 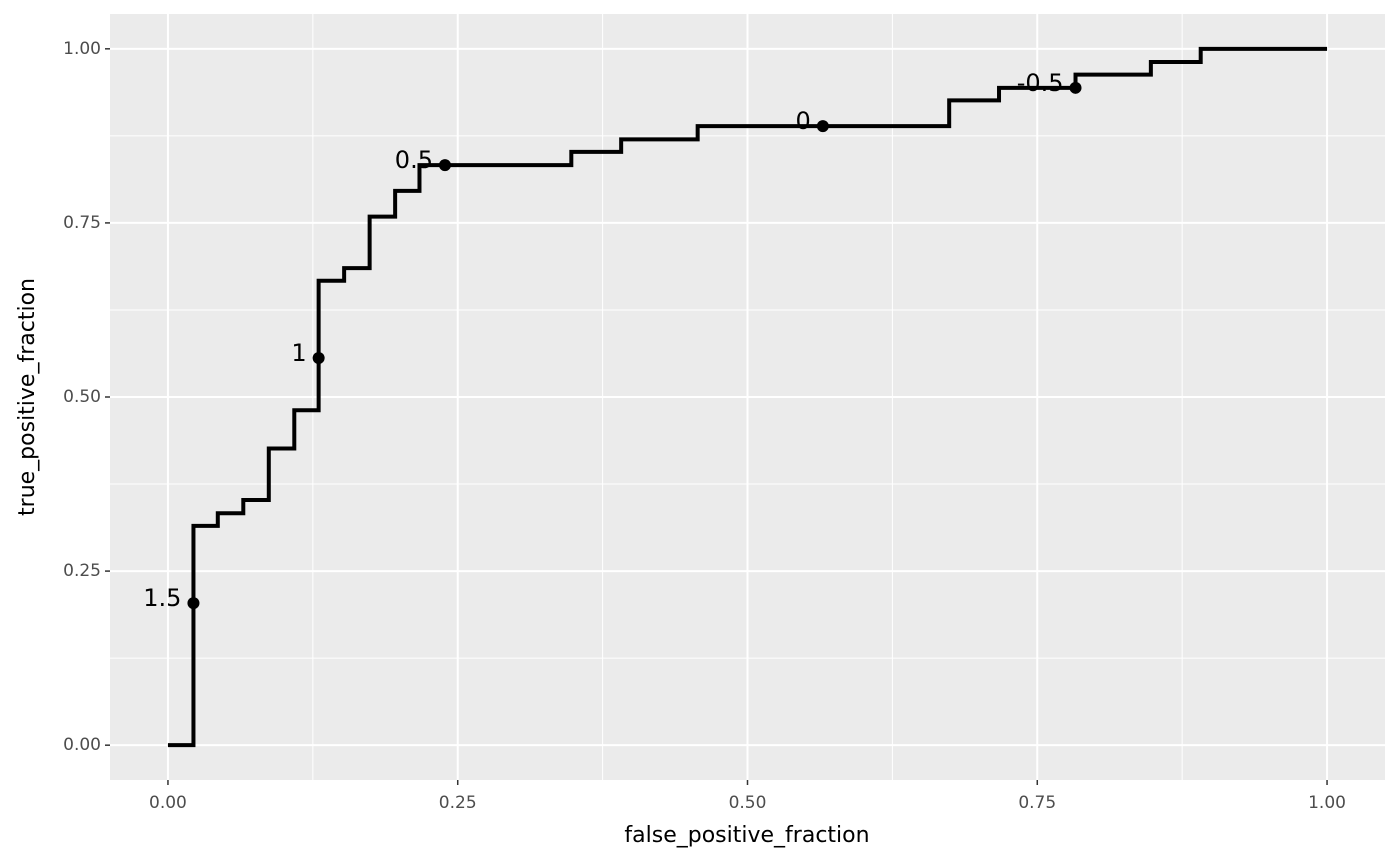 What do you see at coordinates (162, 598) in the screenshot?
I see `cutoff-label: 1.5` at bounding box center [162, 598].